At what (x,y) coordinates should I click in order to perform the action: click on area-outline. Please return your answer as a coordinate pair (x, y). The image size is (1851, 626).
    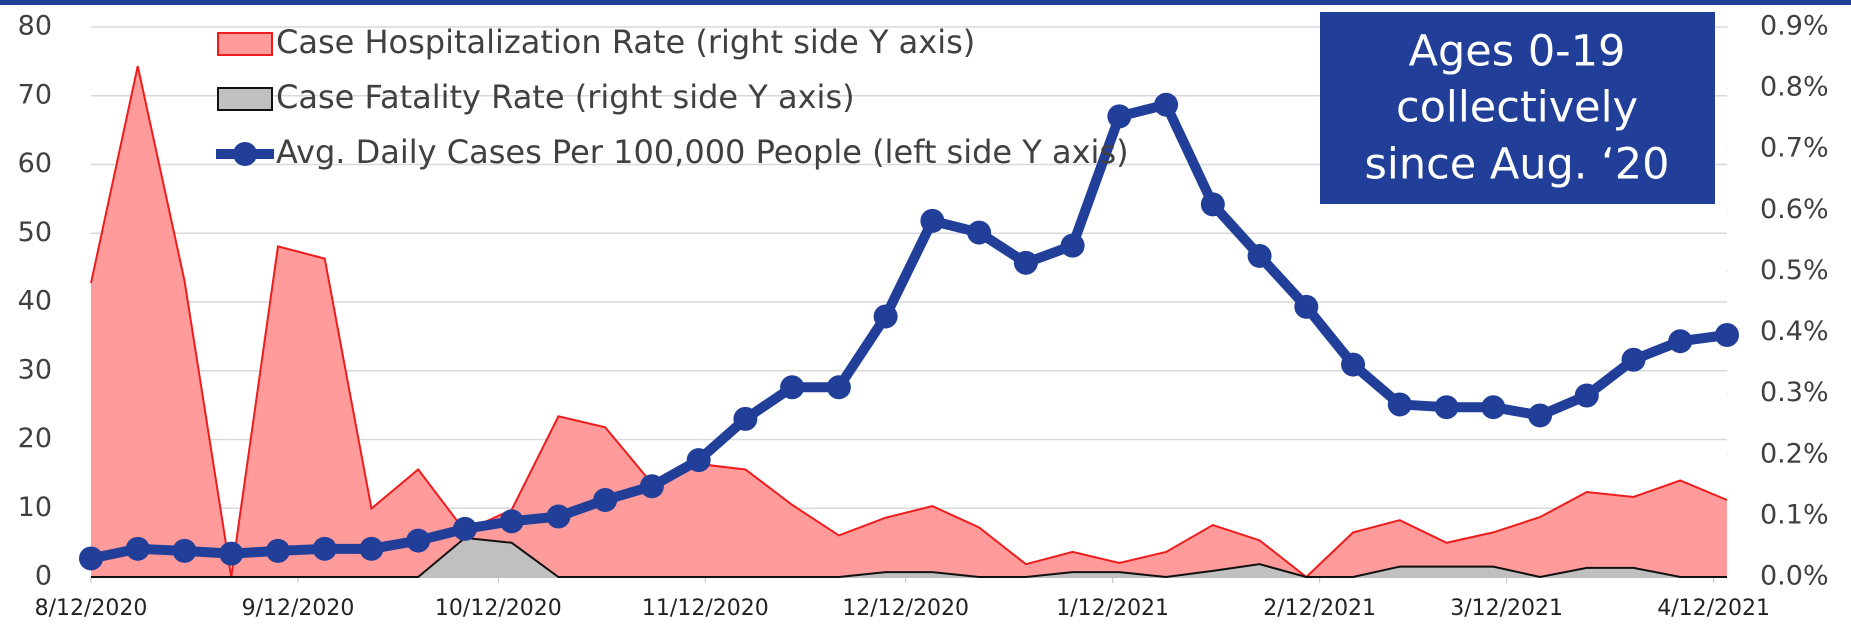
    Looking at the image, I should click on (909, 557).